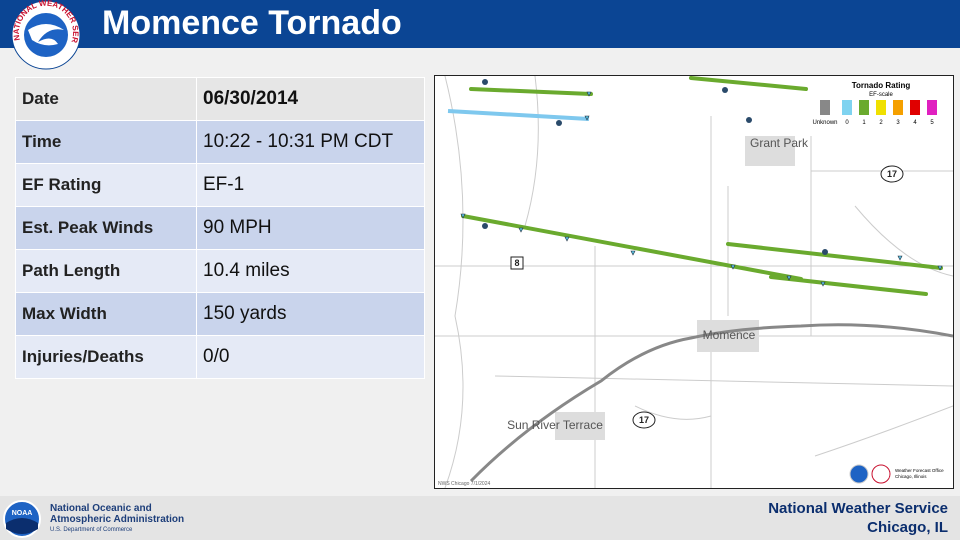 This screenshot has height=540, width=960. I want to click on road-shield: 8, so click(516, 263).